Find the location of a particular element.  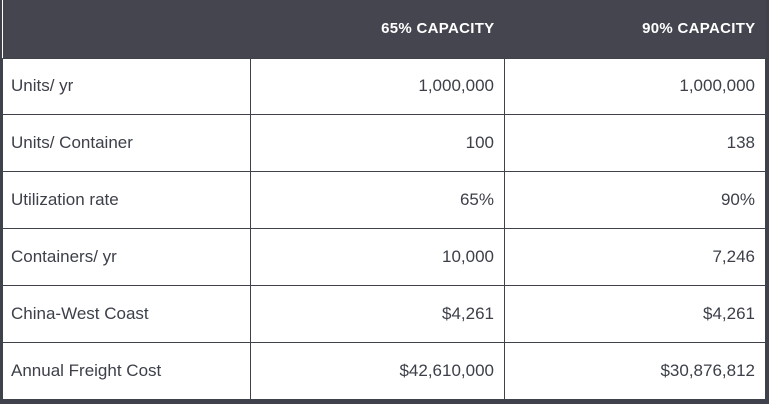

header-spacer-cell is located at coordinates (126, 29).